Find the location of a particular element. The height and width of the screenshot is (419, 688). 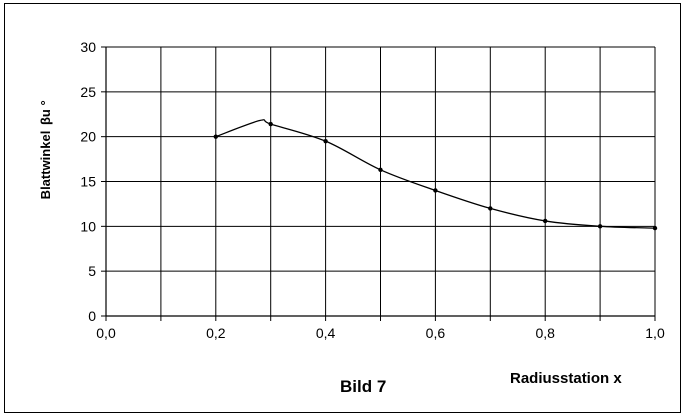

x-tick-label: 0,2 is located at coordinates (216, 333).